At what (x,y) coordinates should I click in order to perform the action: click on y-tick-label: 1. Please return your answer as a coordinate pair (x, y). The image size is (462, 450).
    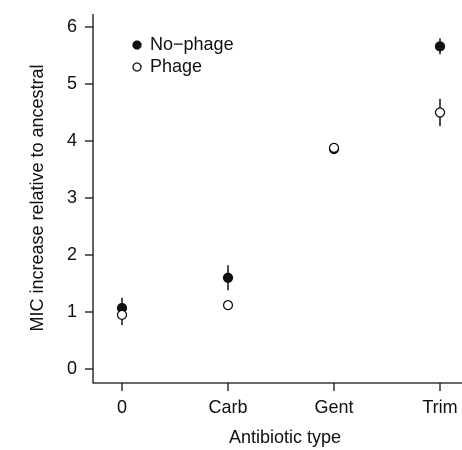
    Looking at the image, I should click on (72, 311).